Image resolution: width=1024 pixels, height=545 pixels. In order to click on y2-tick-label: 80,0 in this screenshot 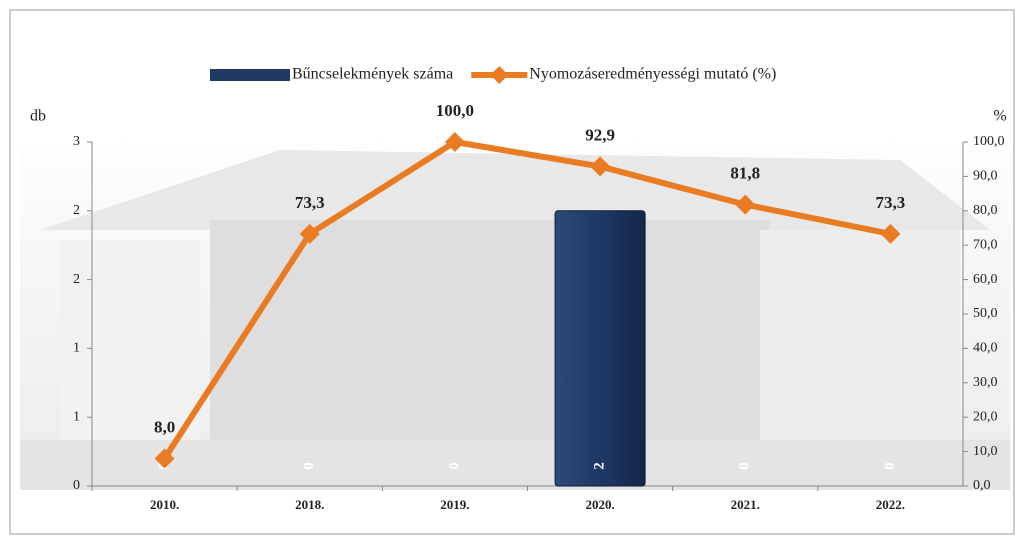, I will do `click(985, 210)`.